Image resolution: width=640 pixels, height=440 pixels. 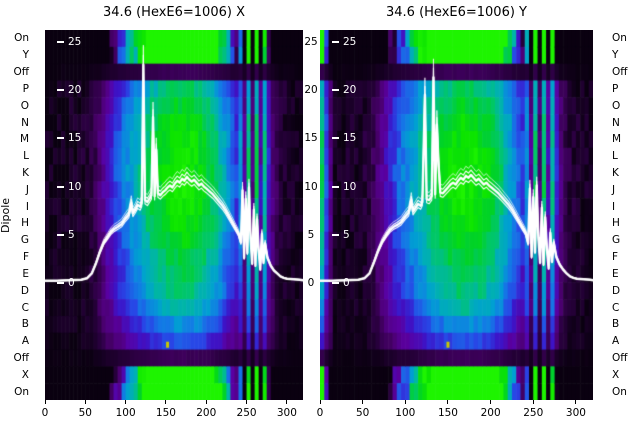 What do you see at coordinates (311, 234) in the screenshot?
I see `y-gap-tick-label: 5` at bounding box center [311, 234].